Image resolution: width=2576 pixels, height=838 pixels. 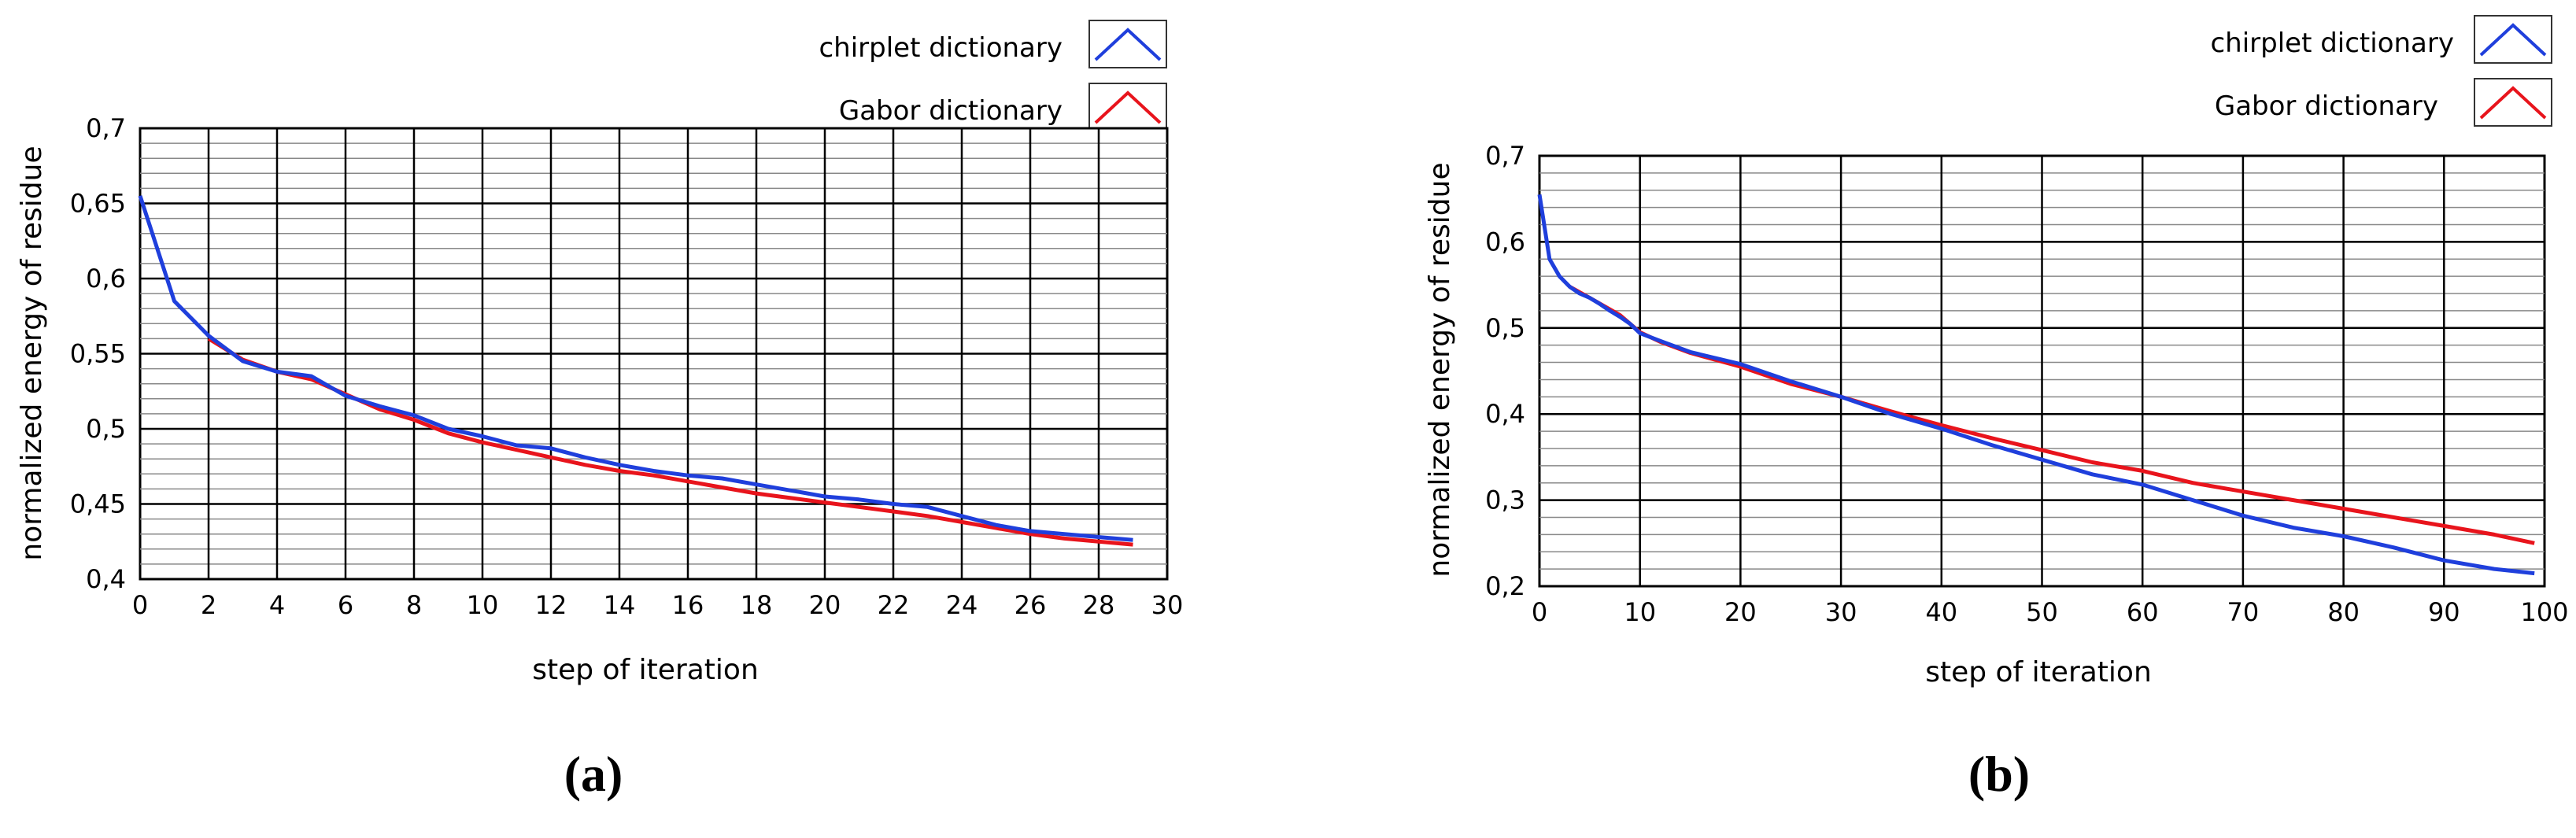 What do you see at coordinates (894, 605) in the screenshot?
I see `x-tick-label: 22` at bounding box center [894, 605].